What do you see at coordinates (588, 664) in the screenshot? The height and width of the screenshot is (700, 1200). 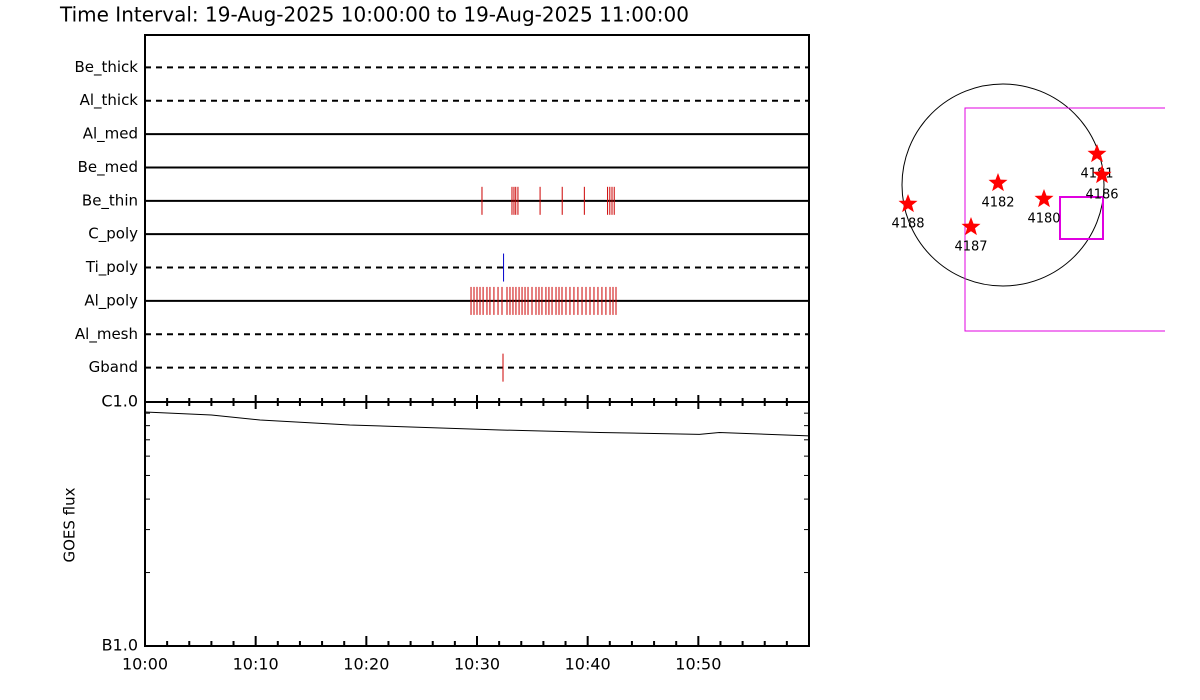 I see `x-tick-label: 10:40` at bounding box center [588, 664].